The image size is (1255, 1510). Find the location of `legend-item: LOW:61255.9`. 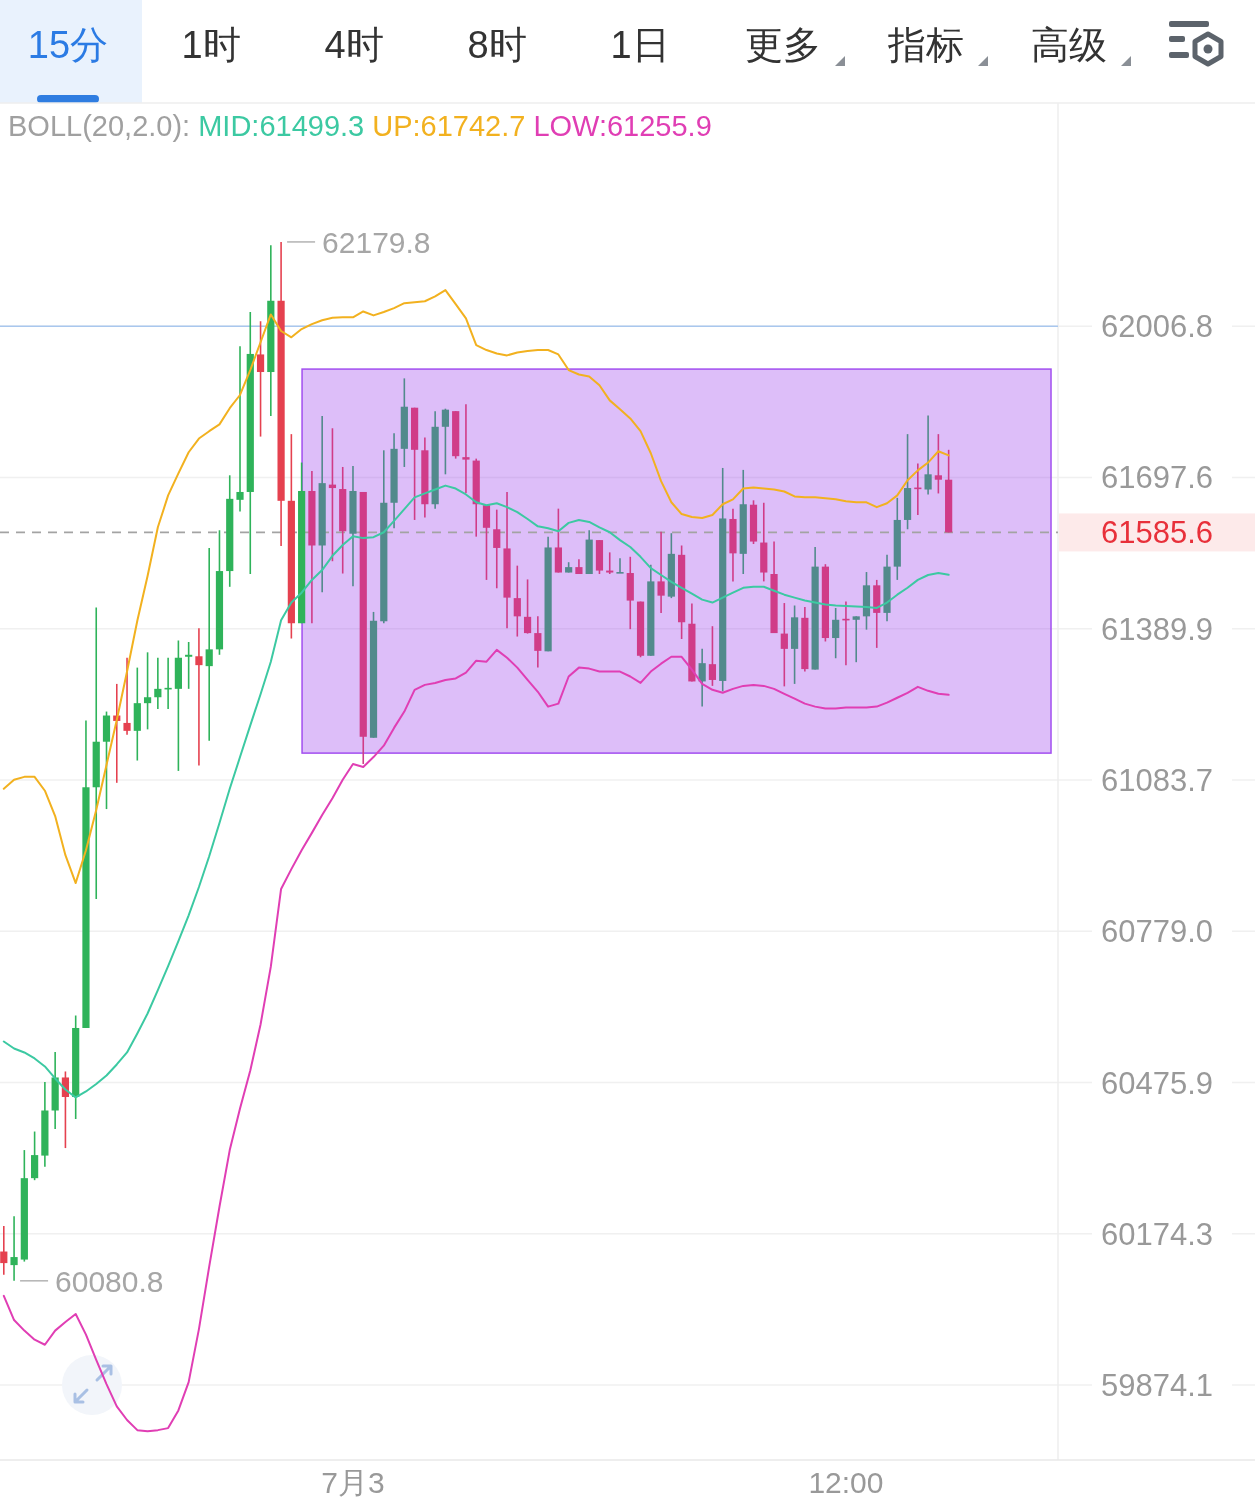

legend-item: LOW:61255.9 is located at coordinates (622, 126).